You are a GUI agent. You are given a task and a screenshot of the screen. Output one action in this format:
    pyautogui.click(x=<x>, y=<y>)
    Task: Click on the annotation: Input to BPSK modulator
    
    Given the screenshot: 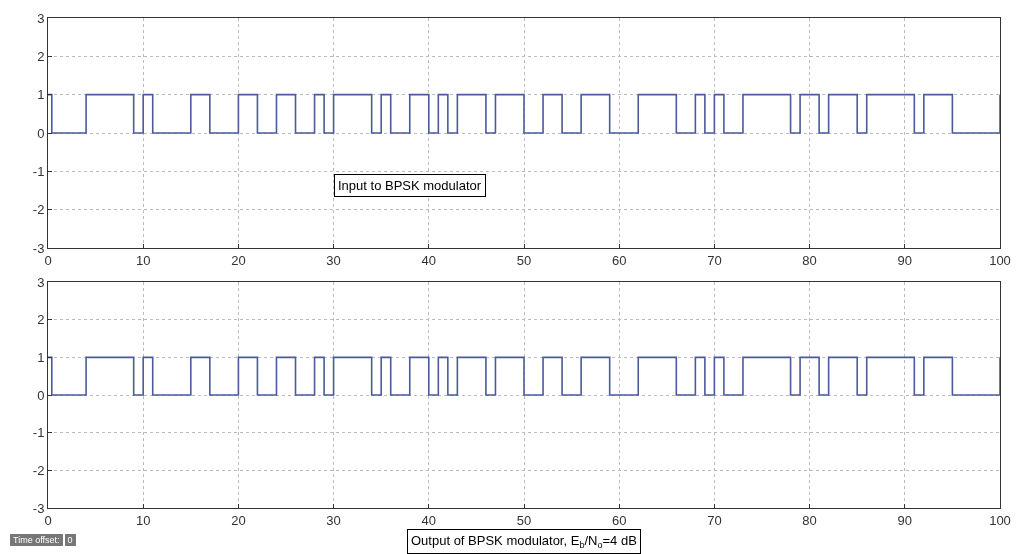 What is the action you would take?
    pyautogui.click(x=410, y=185)
    